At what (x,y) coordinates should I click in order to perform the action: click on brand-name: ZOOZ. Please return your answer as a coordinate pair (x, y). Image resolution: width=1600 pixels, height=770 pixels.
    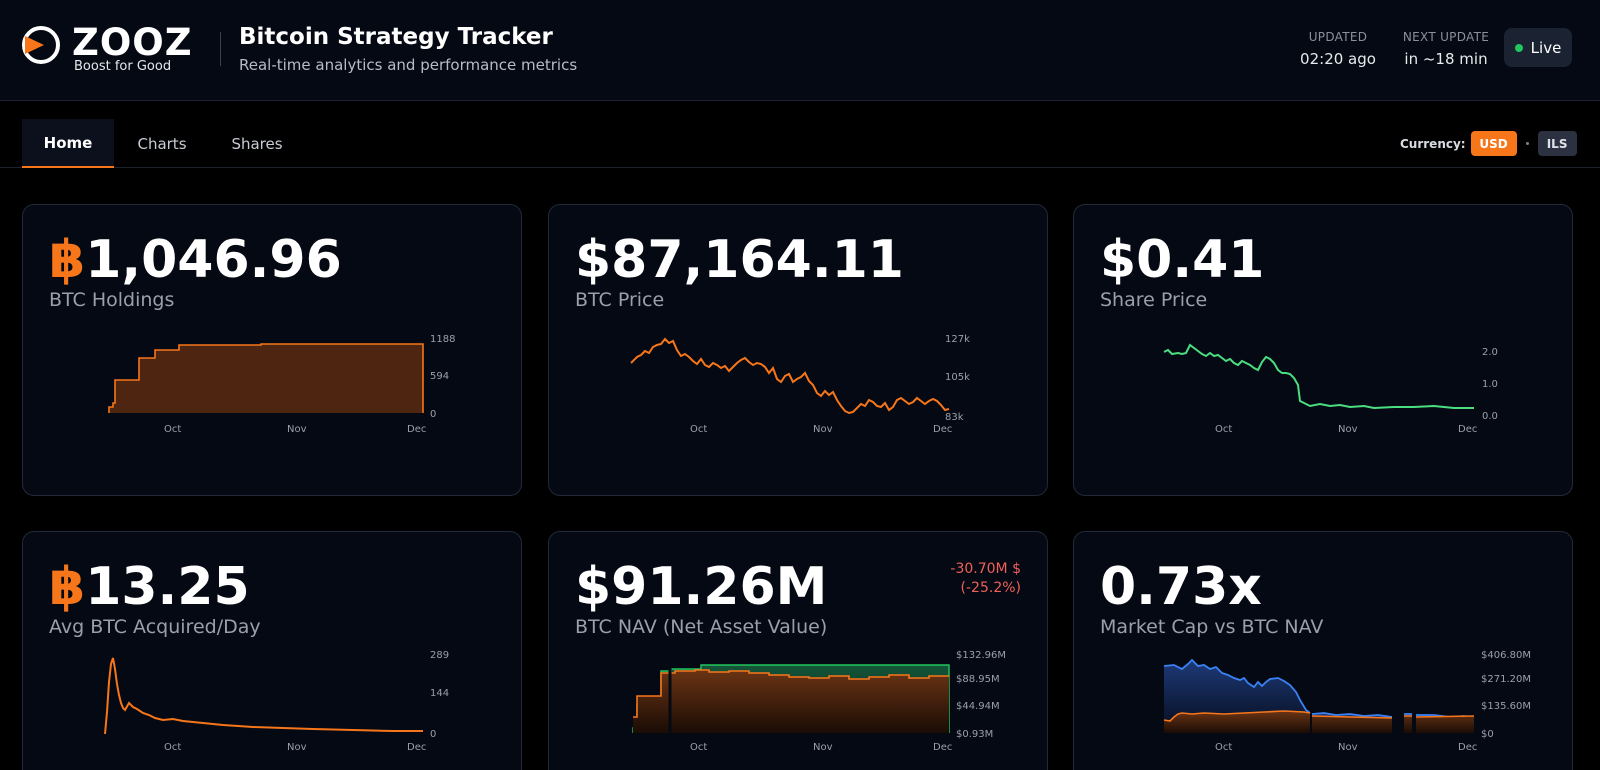
    Looking at the image, I should click on (132, 42).